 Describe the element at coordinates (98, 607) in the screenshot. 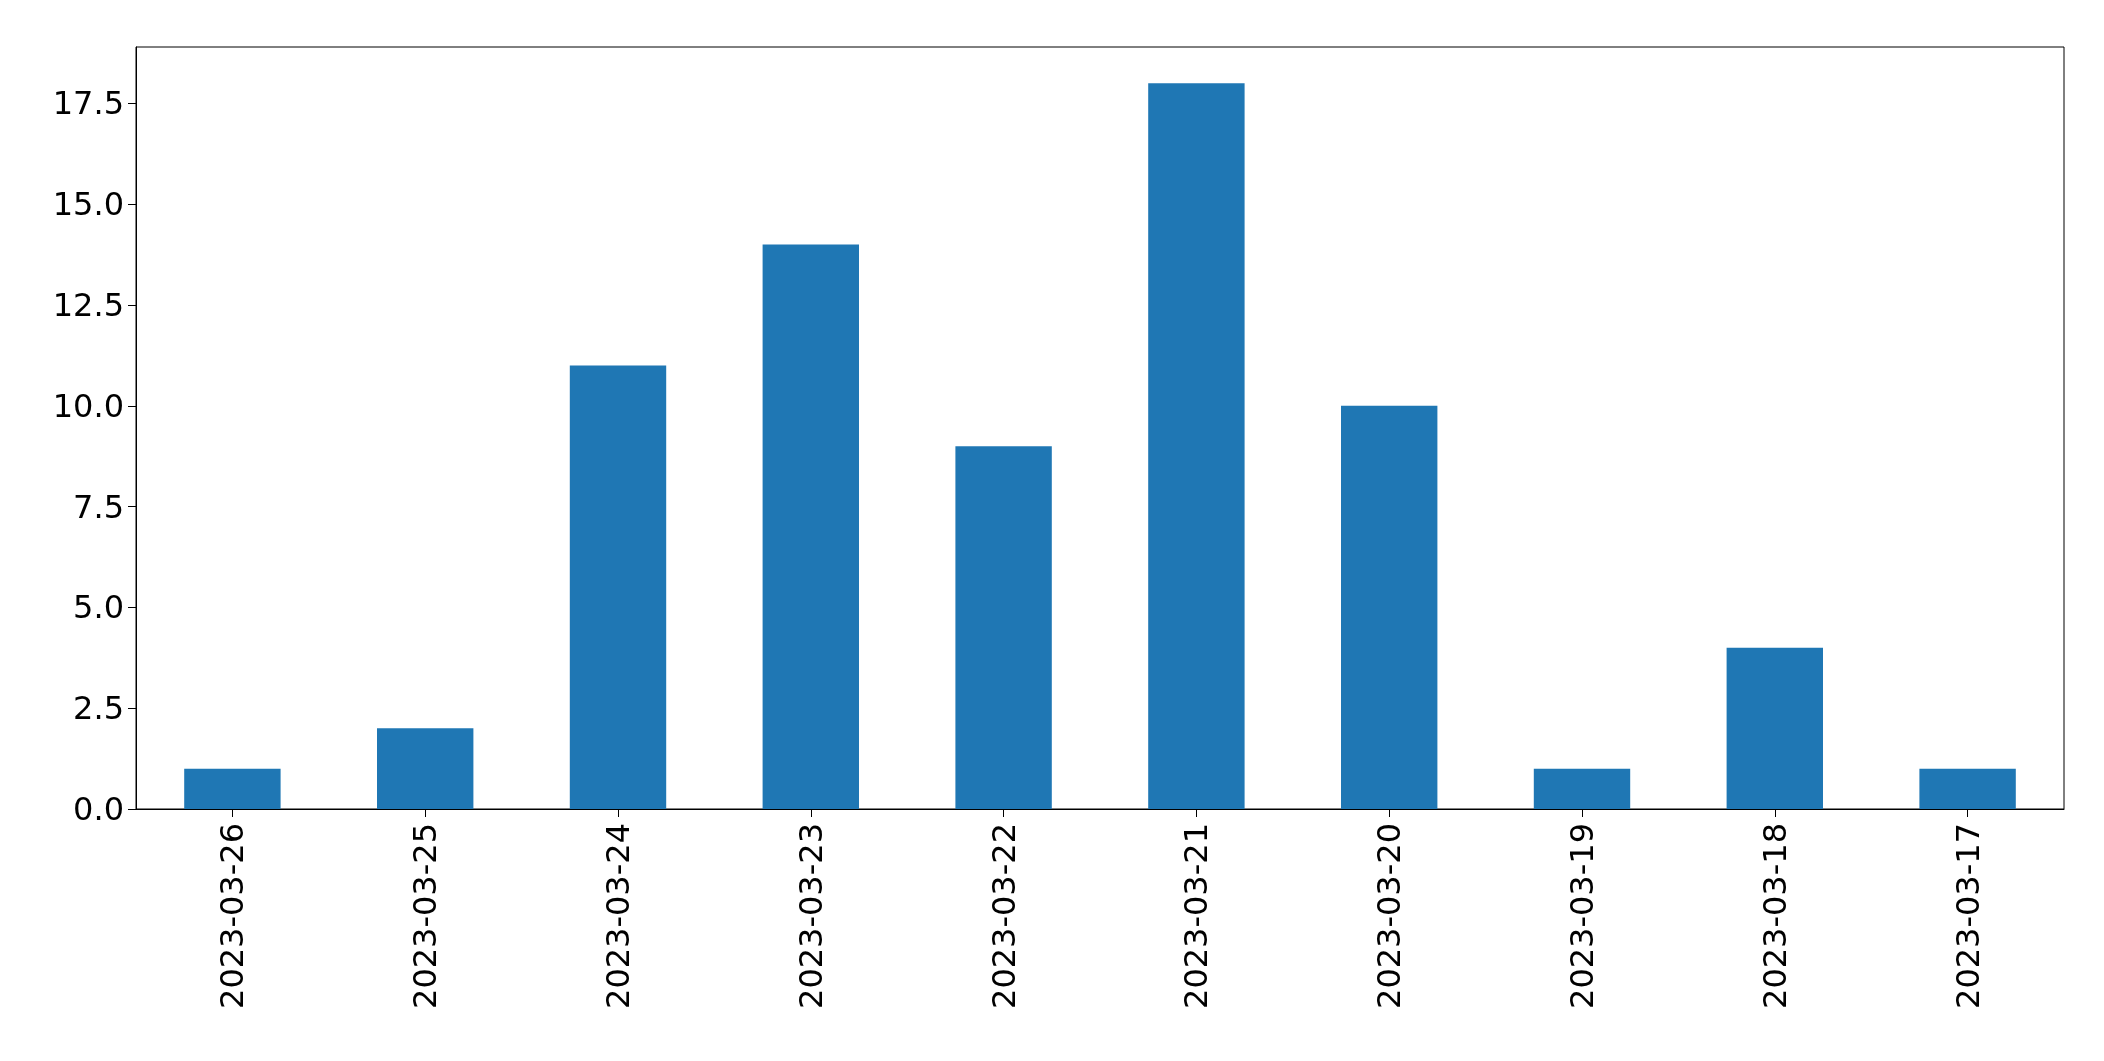

I see `y-tick-label: 5.0` at that location.